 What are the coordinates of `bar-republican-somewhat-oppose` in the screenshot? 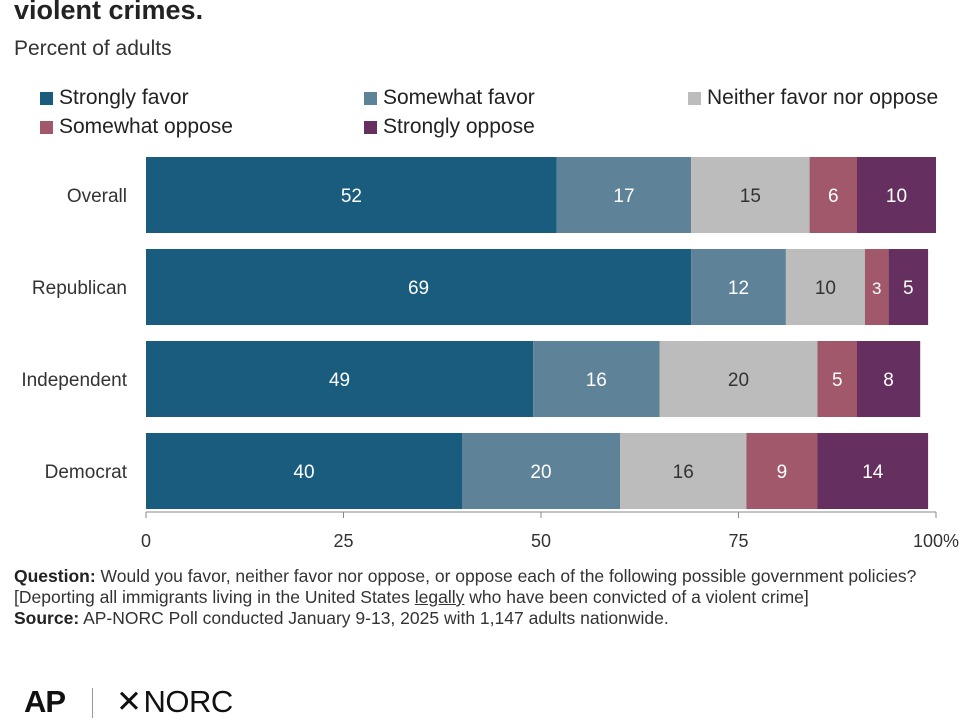 It's located at (876, 287).